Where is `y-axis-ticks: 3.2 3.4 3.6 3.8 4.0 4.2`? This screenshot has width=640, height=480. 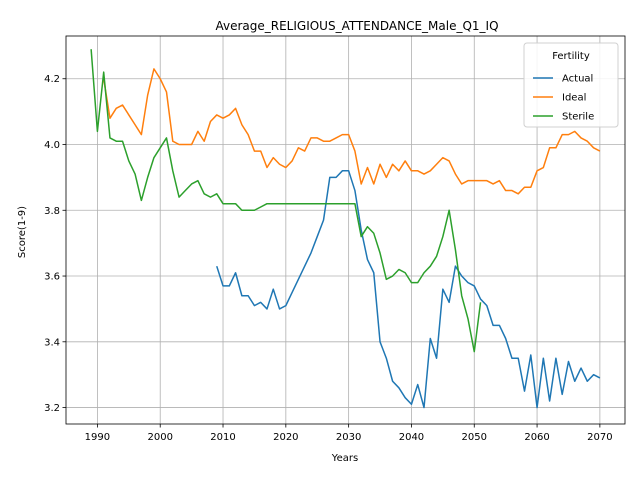
y-axis-ticks: 3.2 3.4 3.6 3.8 4.0 4.2 is located at coordinates (55, 244).